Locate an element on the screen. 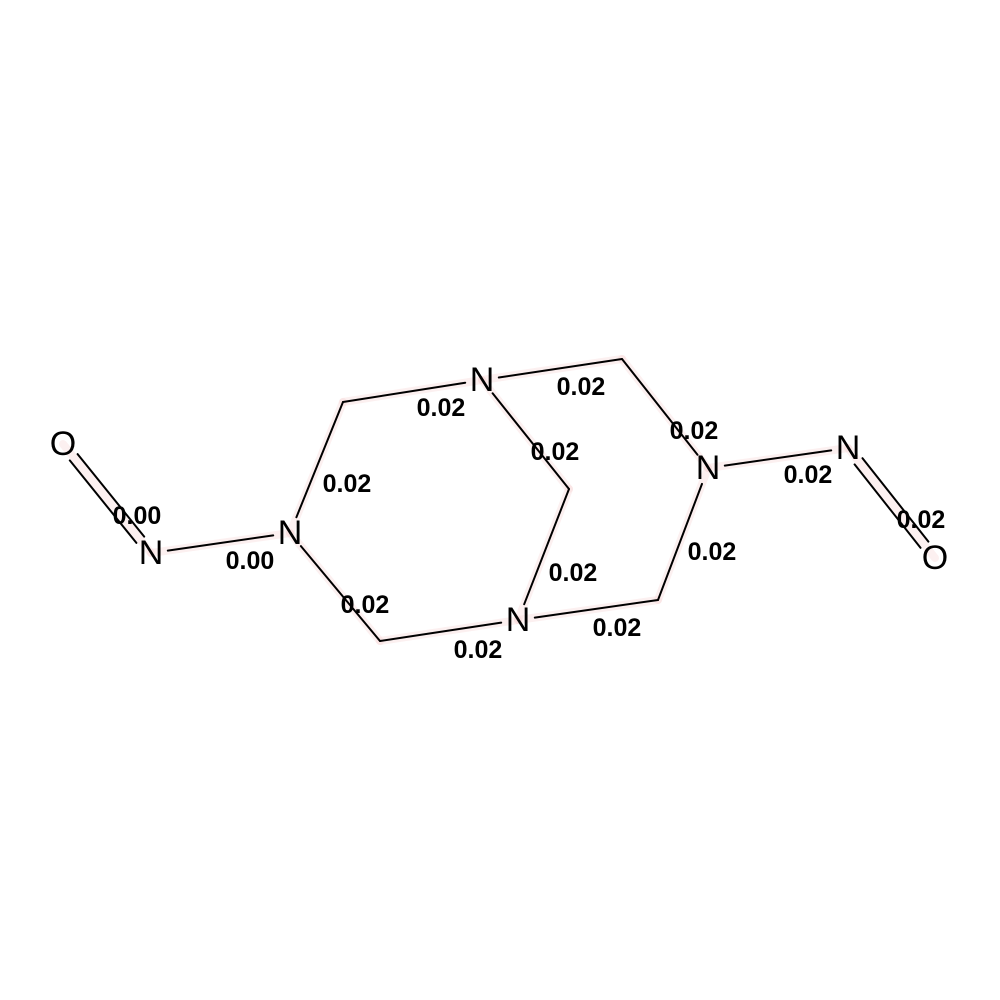  atom-label-o2: O is located at coordinates (935, 558).